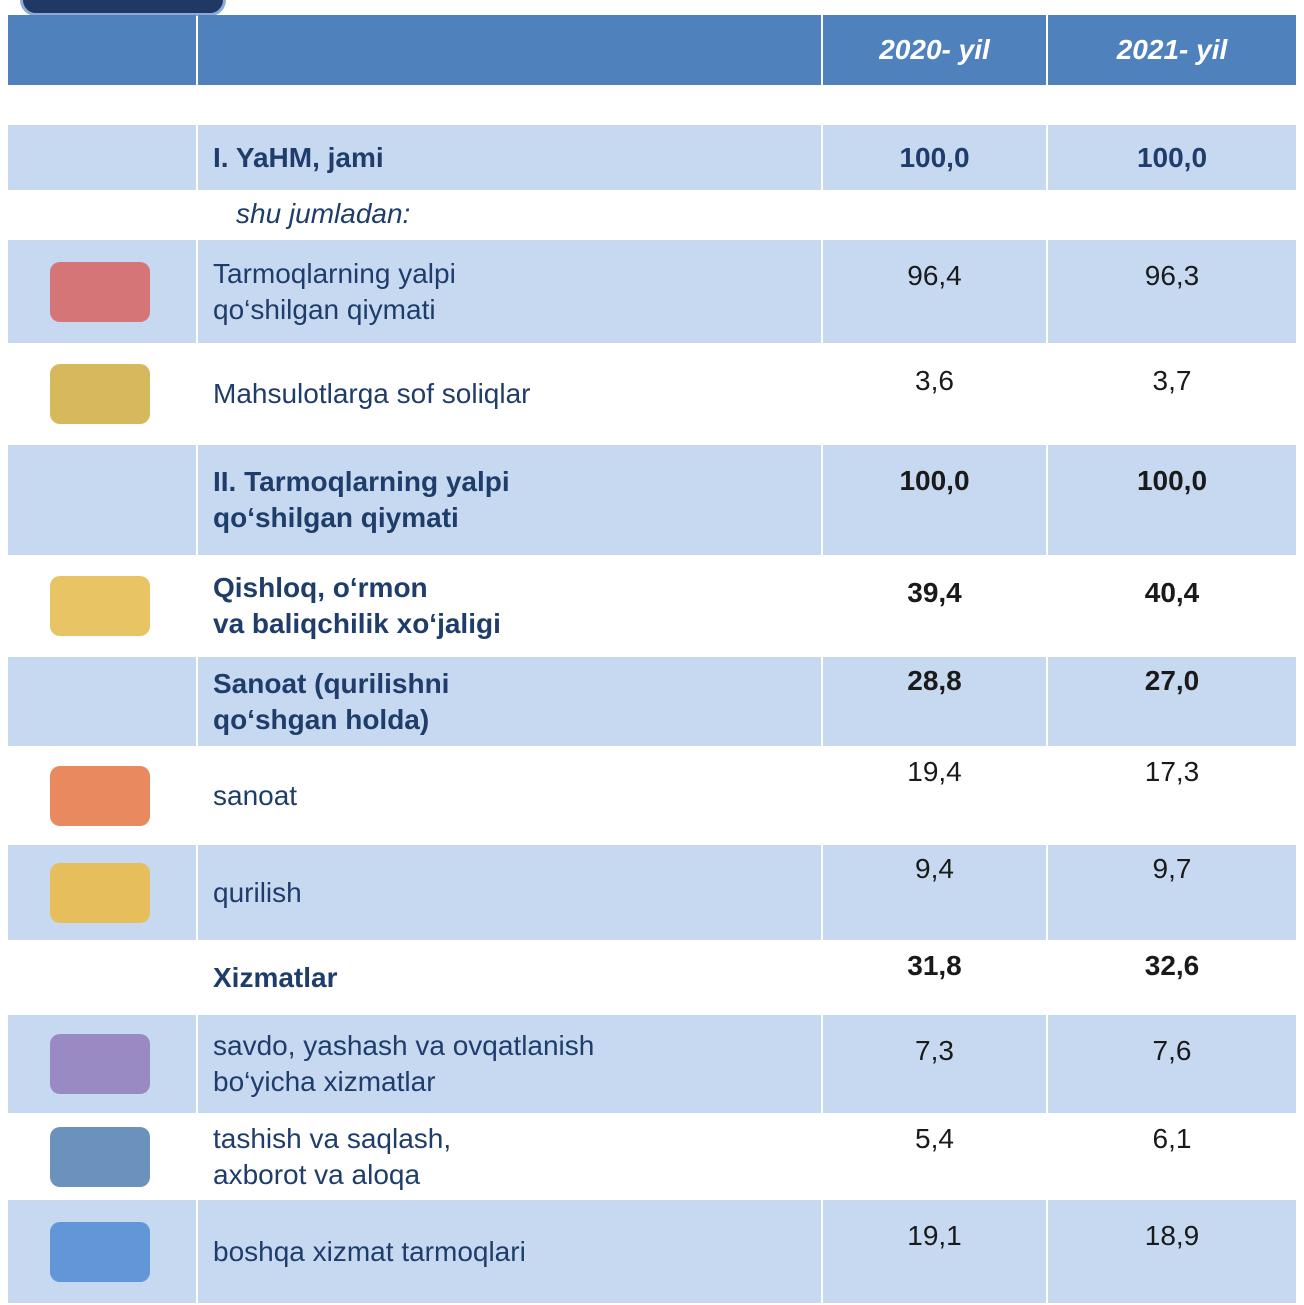 The image size is (1304, 1305). Describe the element at coordinates (1172, 1251) in the screenshot. I see `value-cell: 18,9` at that location.